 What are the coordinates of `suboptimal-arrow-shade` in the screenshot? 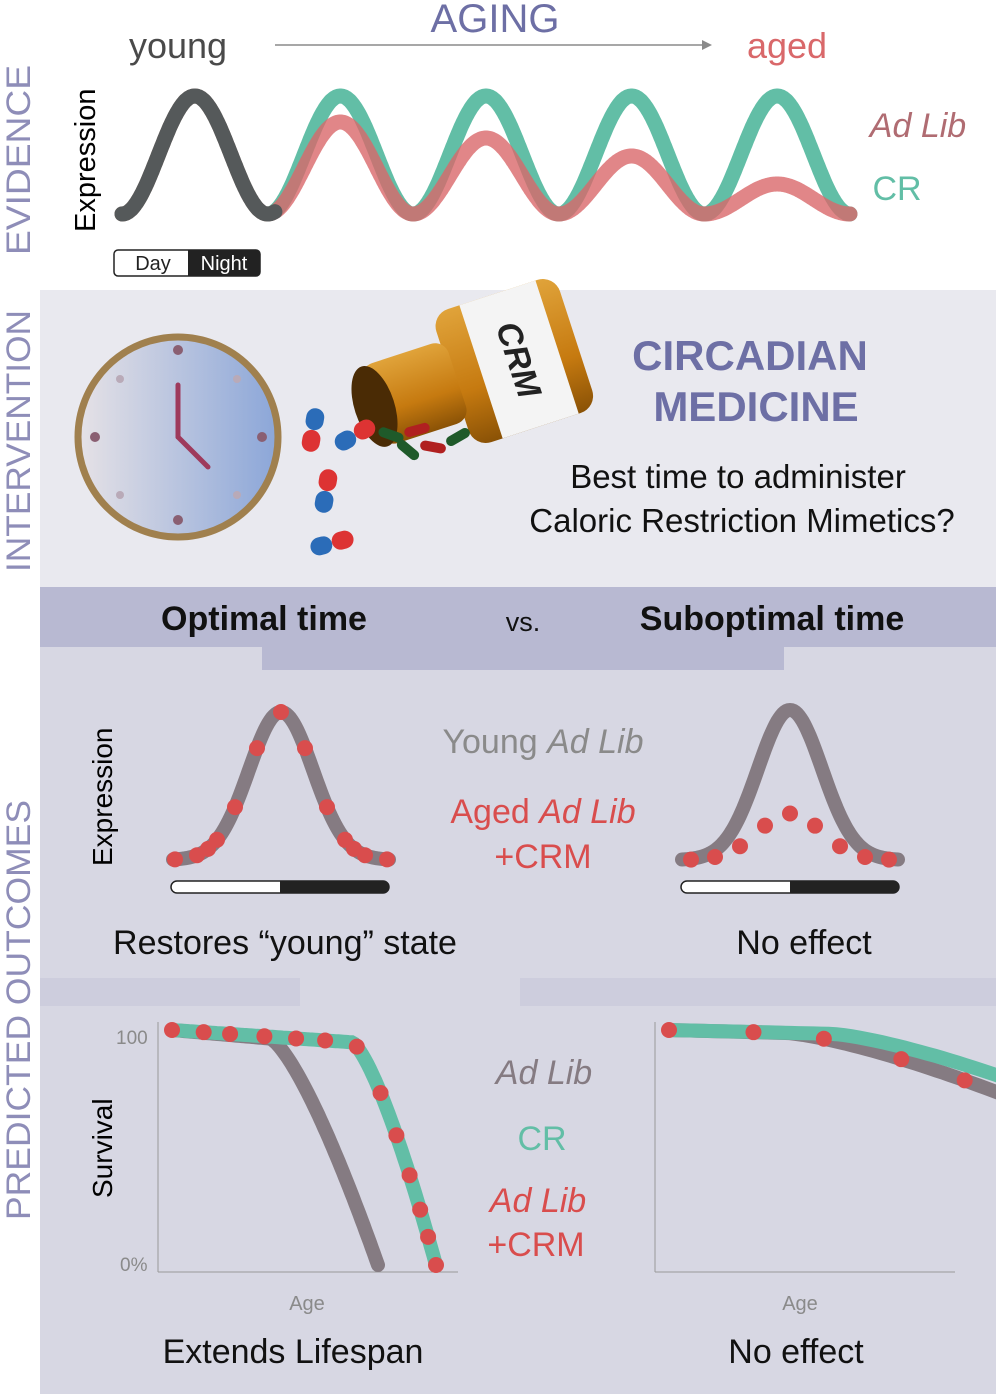 It's located at (758, 992).